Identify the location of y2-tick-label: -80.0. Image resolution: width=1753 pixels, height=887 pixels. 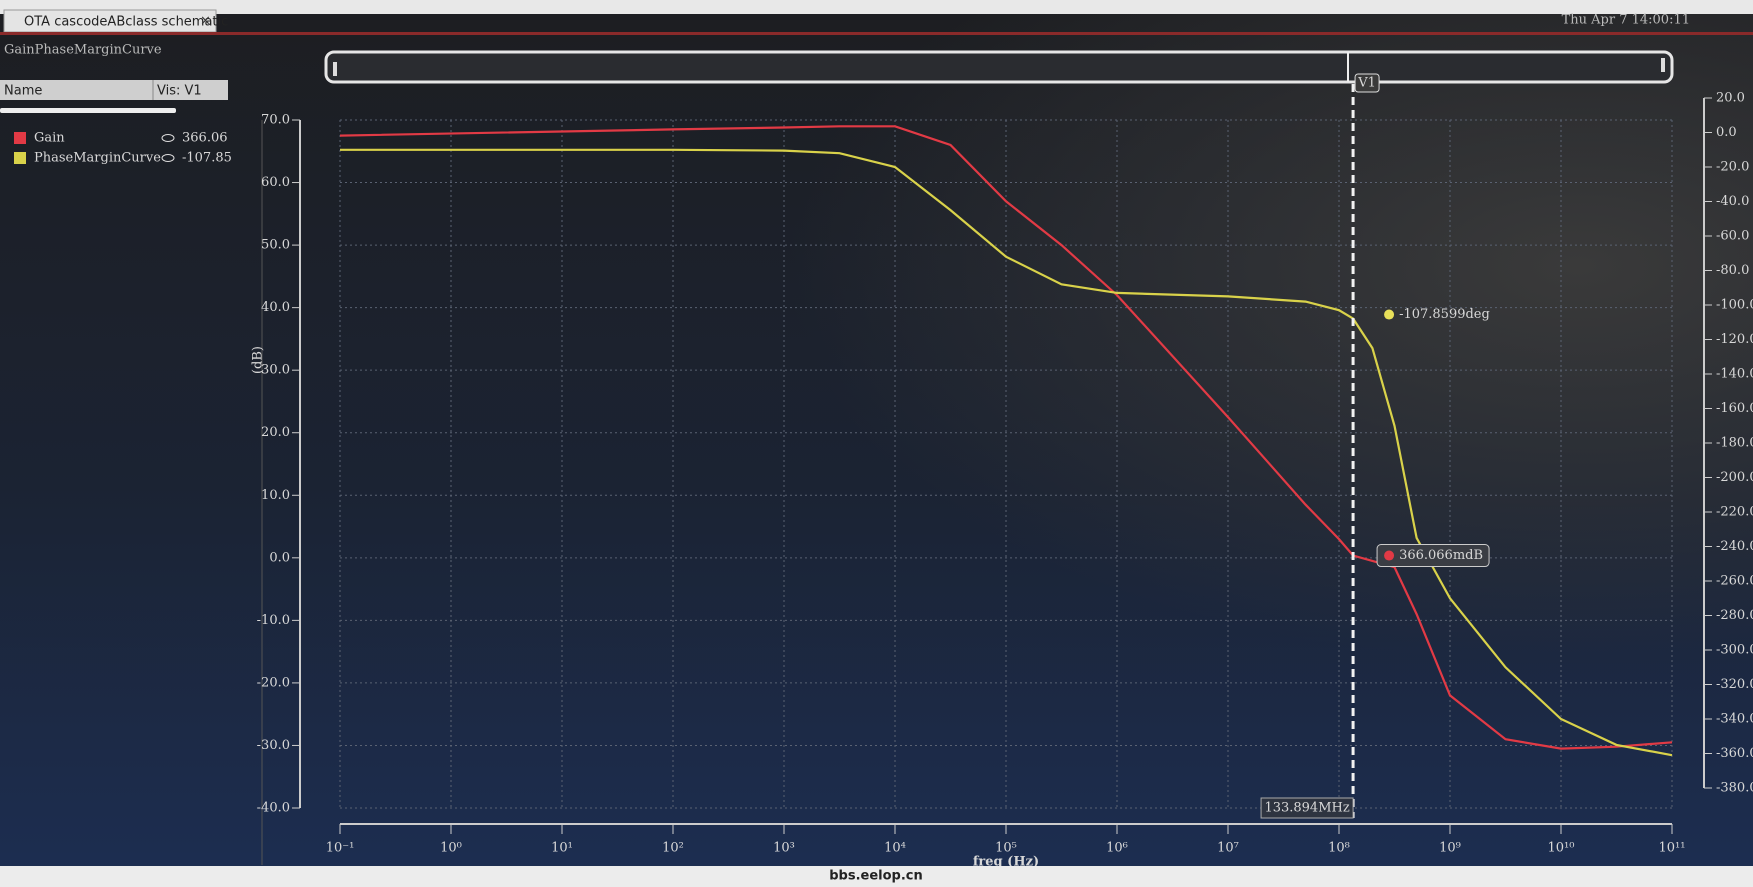
(1732, 270).